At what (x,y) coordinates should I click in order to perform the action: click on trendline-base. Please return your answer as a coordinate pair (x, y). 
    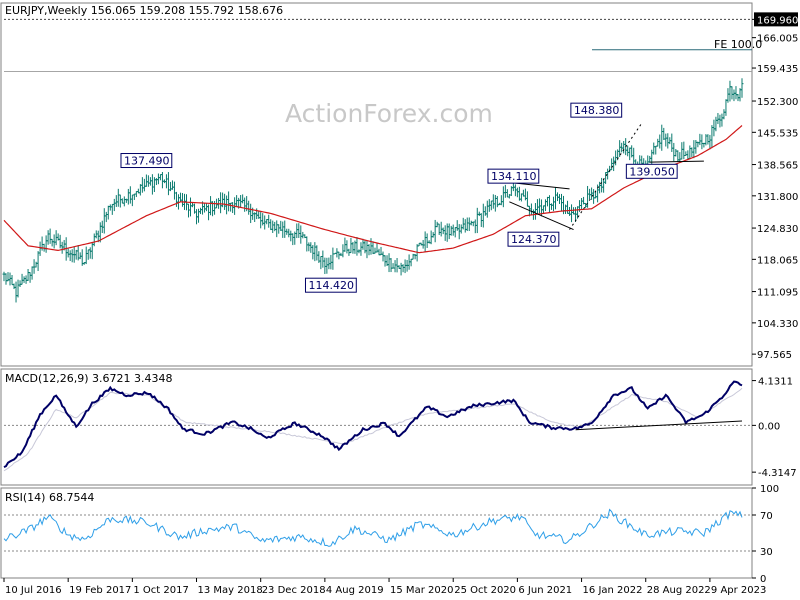
    Looking at the image, I should click on (676, 161).